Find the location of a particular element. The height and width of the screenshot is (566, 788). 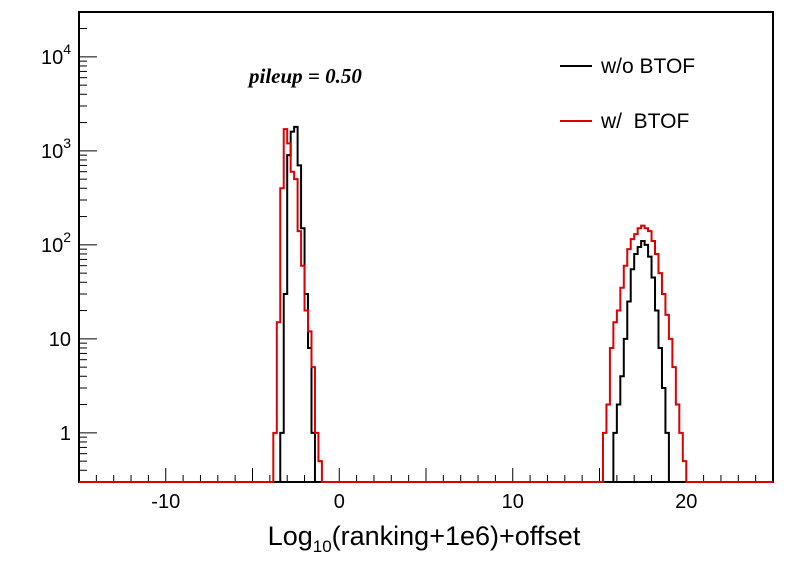

legend: w/o BTOF w/ BTOF is located at coordinates (627, 94).